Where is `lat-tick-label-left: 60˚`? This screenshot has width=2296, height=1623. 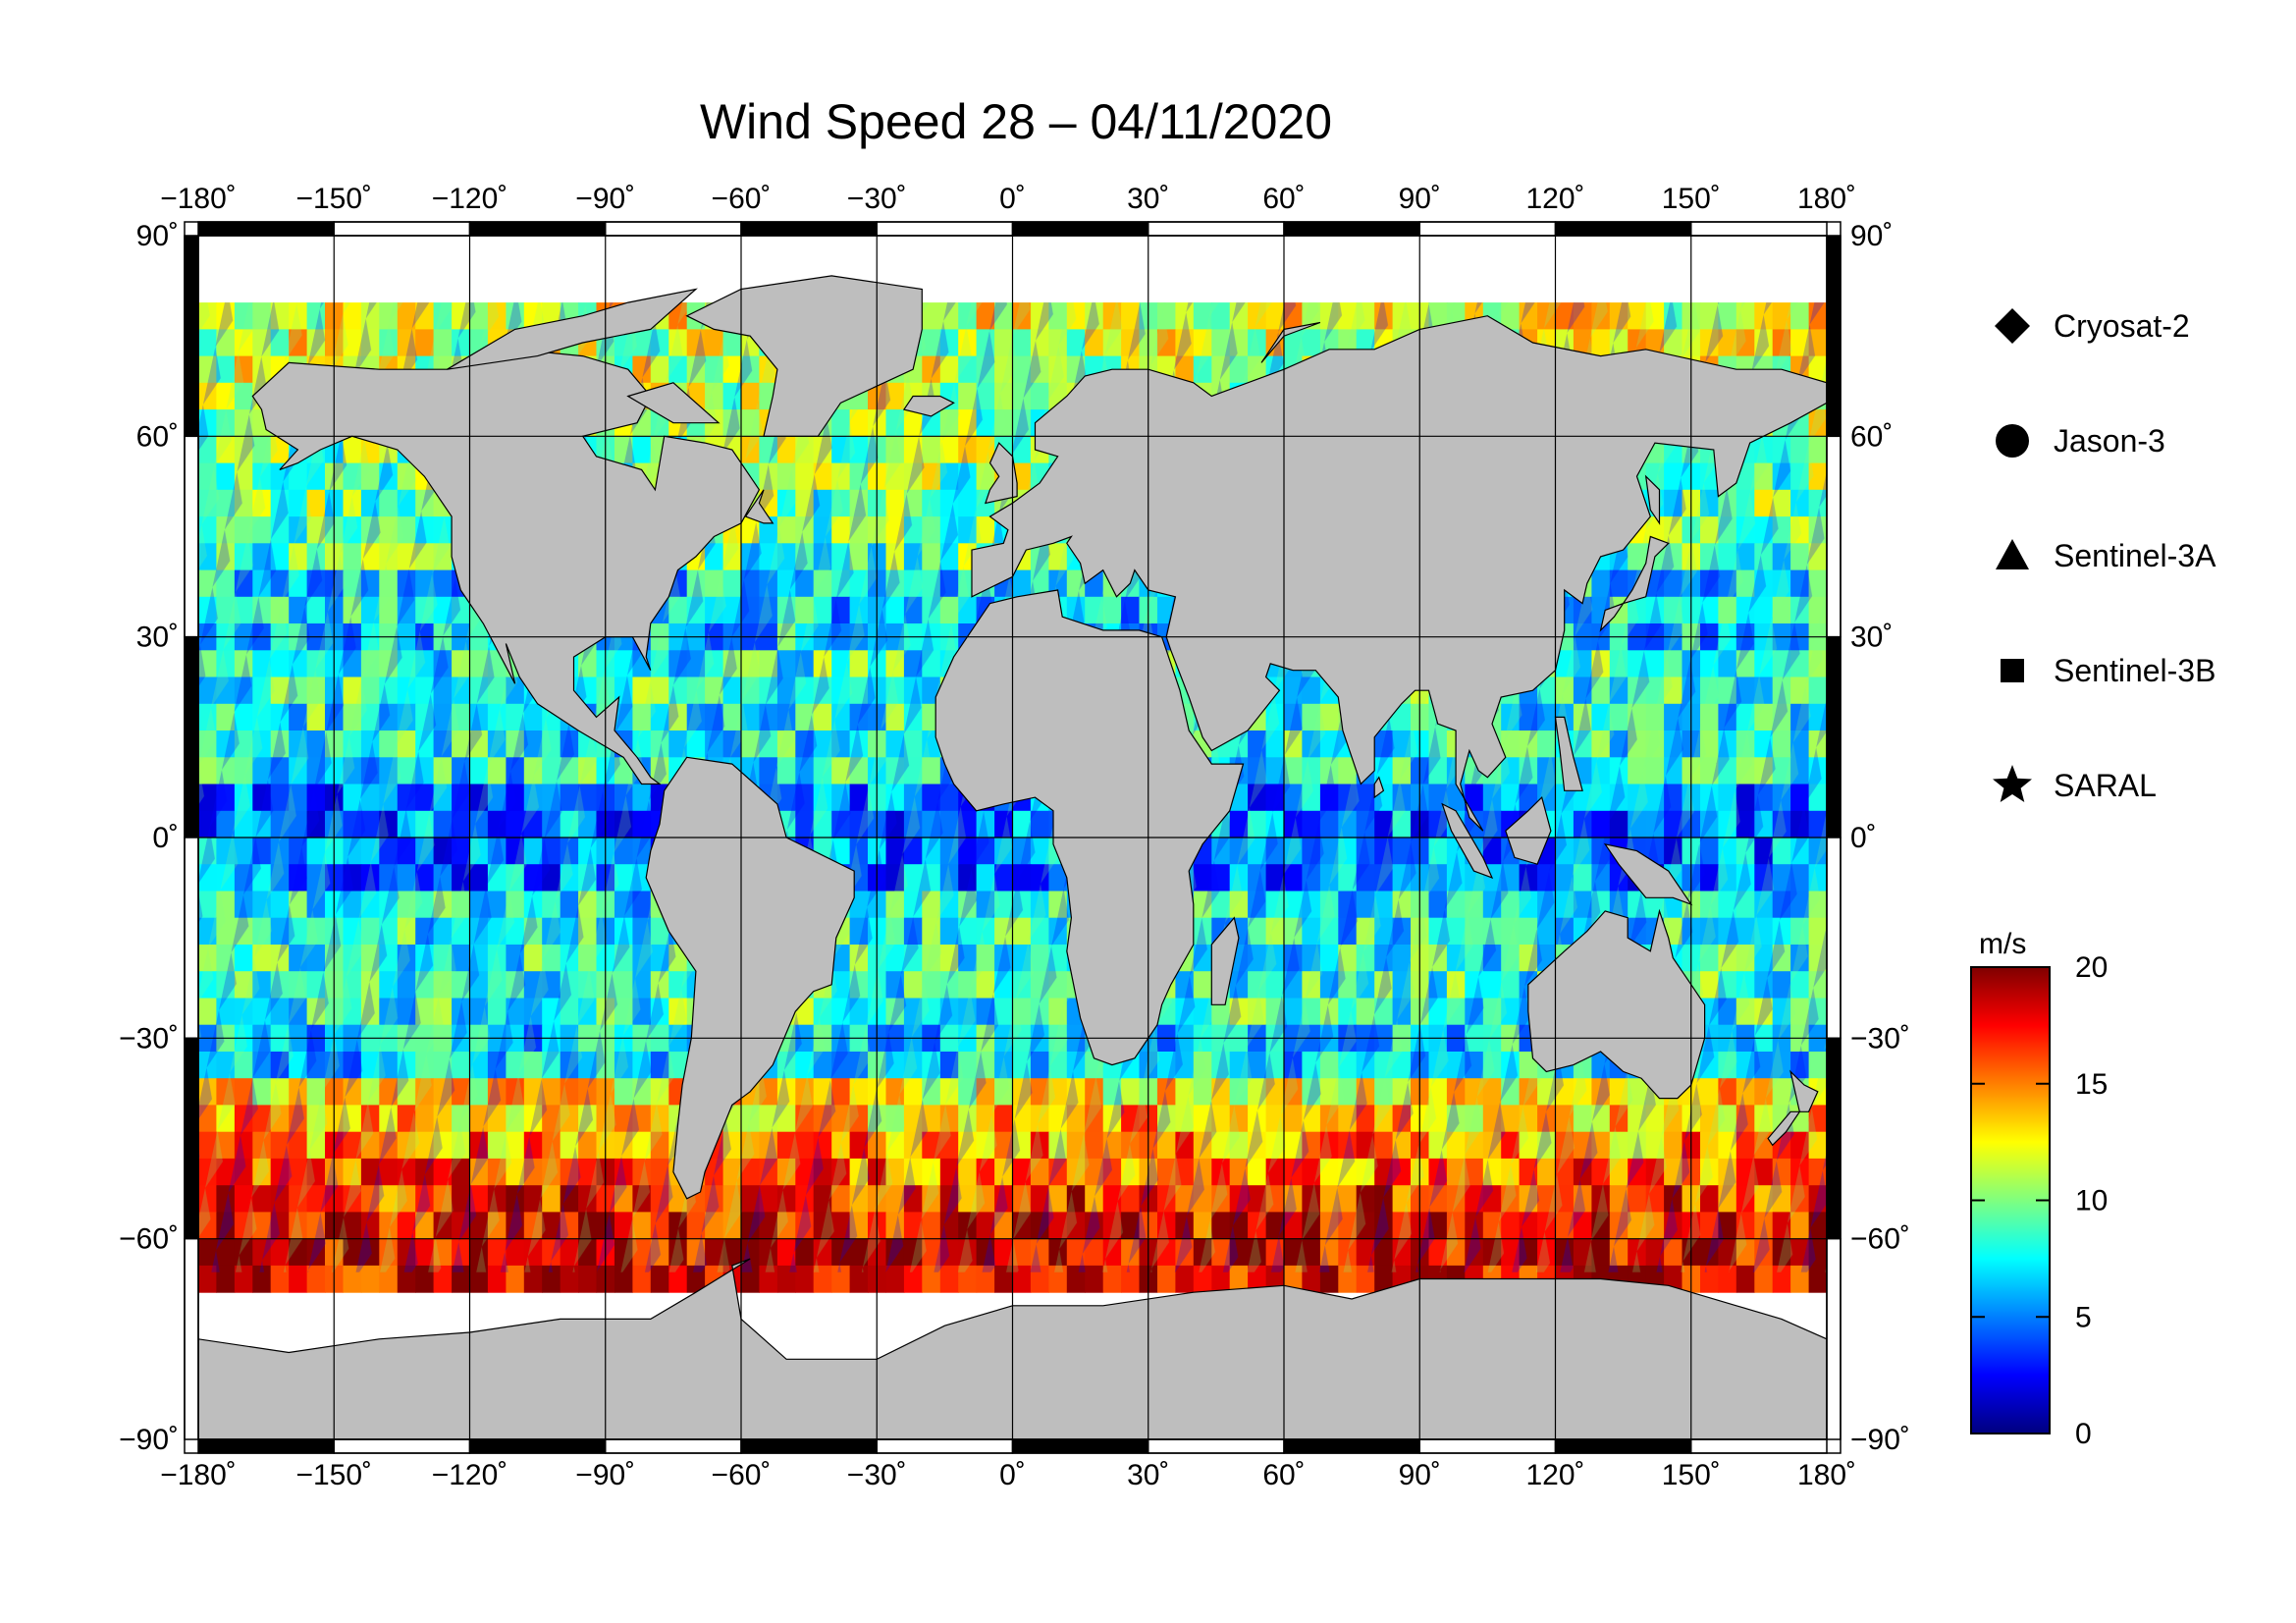 lat-tick-label-left: 60˚ is located at coordinates (157, 437).